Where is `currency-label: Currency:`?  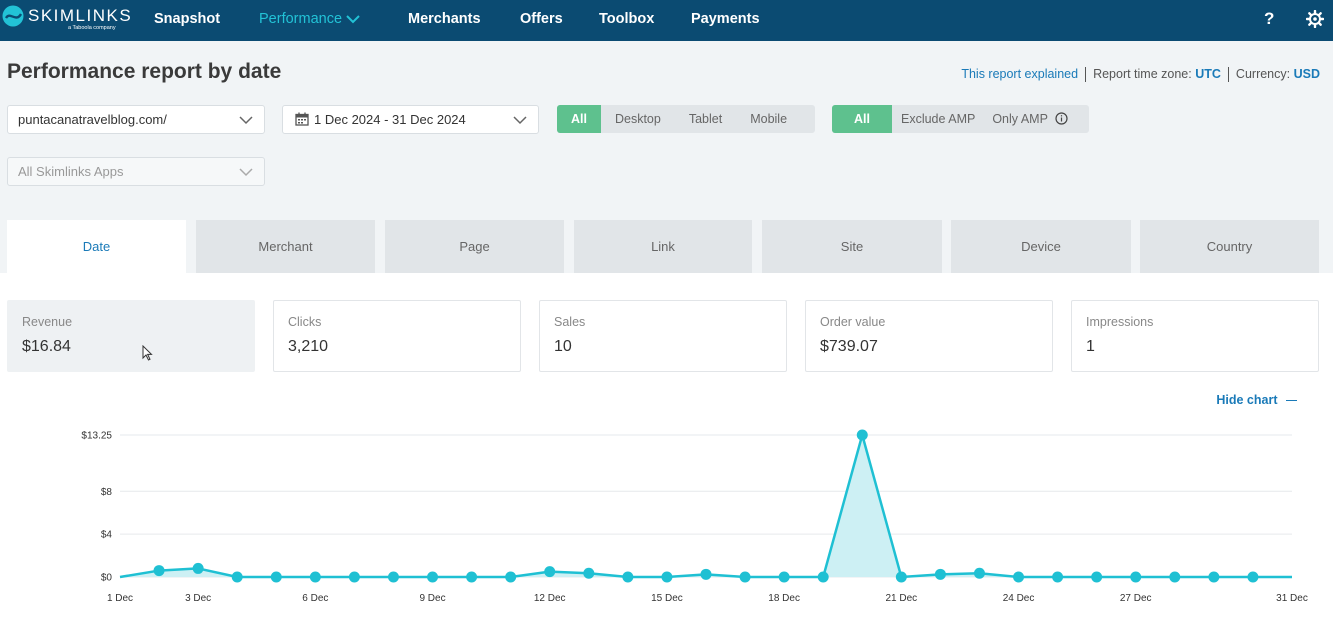
currency-label: Currency: is located at coordinates (1263, 74).